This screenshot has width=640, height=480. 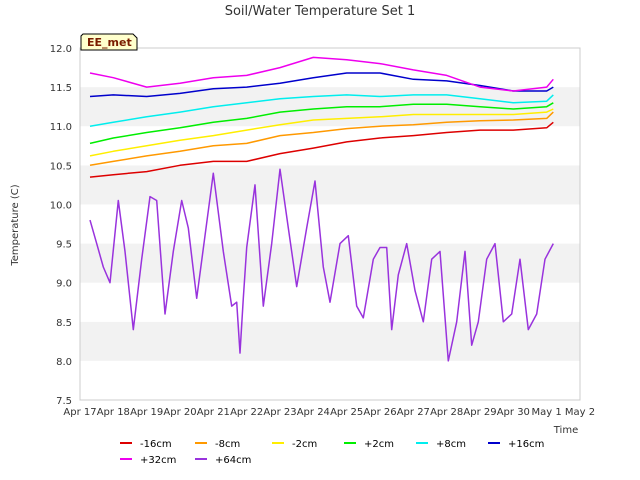 I want to click on x-tick-label: Apr 29, so click(x=479, y=412).